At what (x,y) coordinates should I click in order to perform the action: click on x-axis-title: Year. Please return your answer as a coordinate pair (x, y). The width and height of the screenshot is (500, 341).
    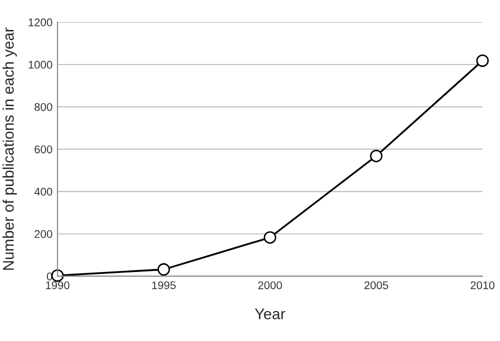
    Looking at the image, I should click on (270, 314).